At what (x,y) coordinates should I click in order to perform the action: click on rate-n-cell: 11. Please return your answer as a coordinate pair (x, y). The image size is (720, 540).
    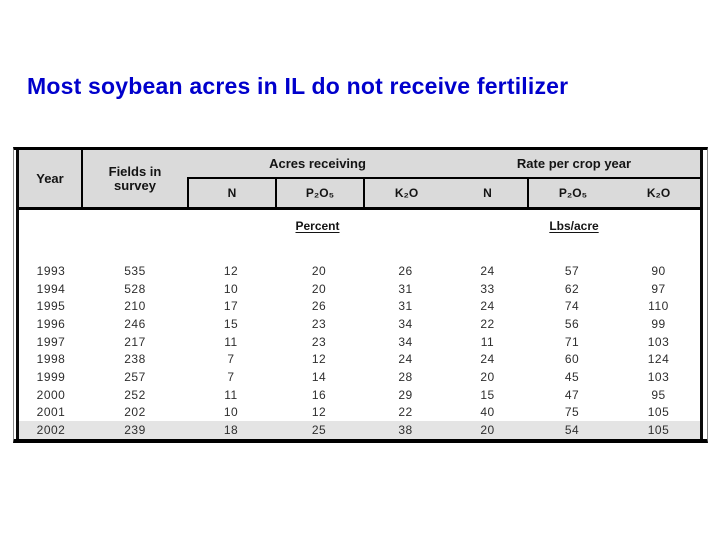
    Looking at the image, I should click on (487, 341).